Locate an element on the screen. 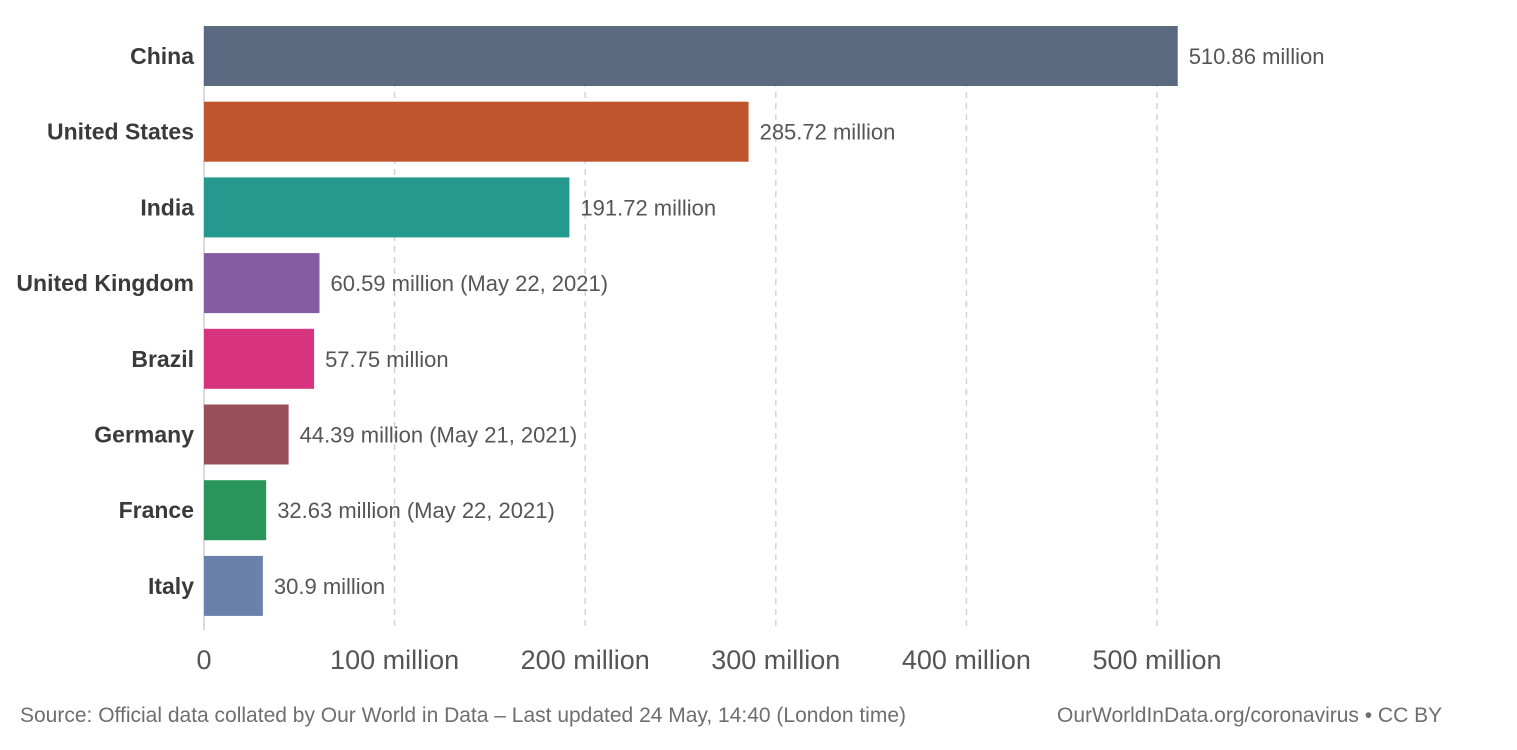  value-label: 30.9 million is located at coordinates (329, 586).